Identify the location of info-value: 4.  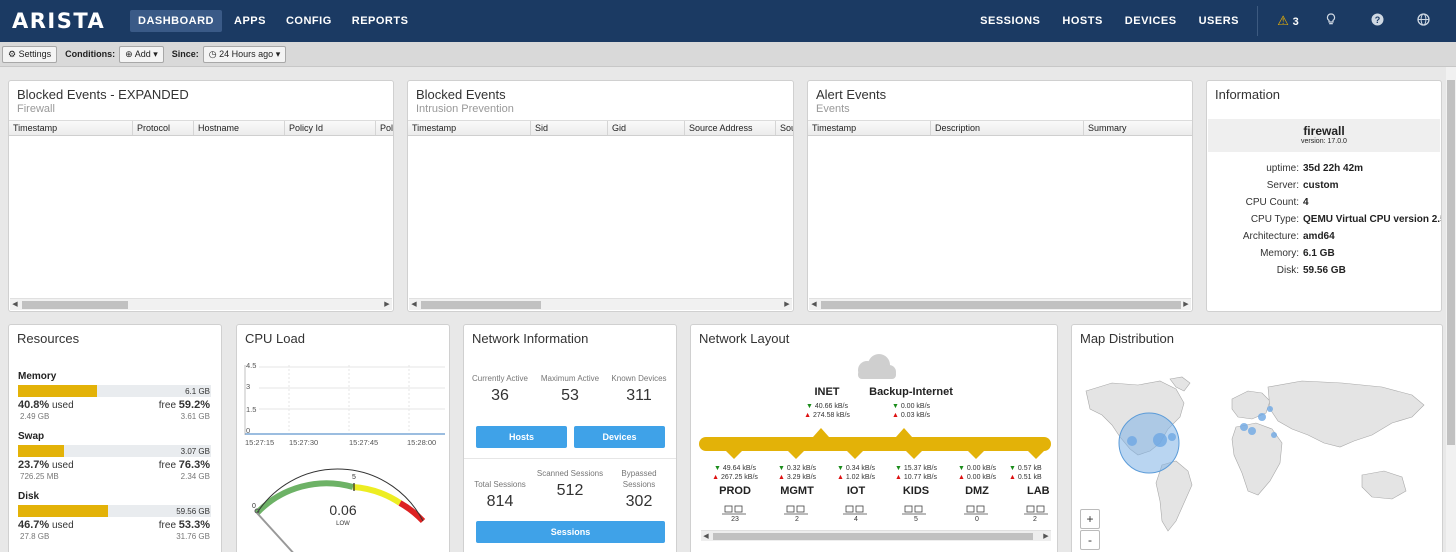
(1306, 202).